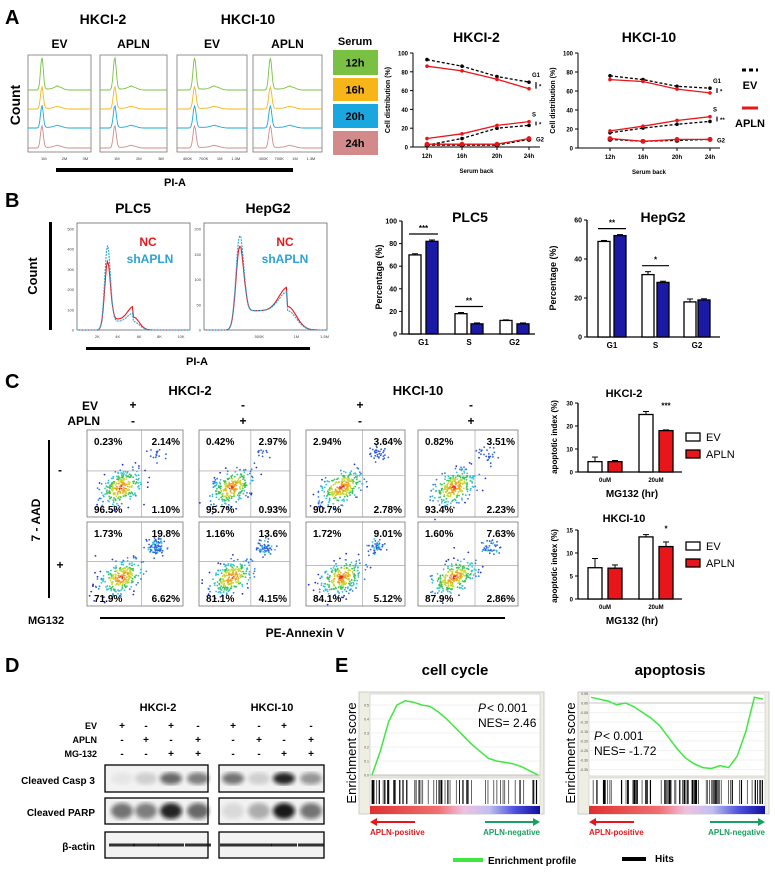 The image size is (775, 873). What do you see at coordinates (366, 734) in the screenshot?
I see `y-tick-label: 0.3` at bounding box center [366, 734].